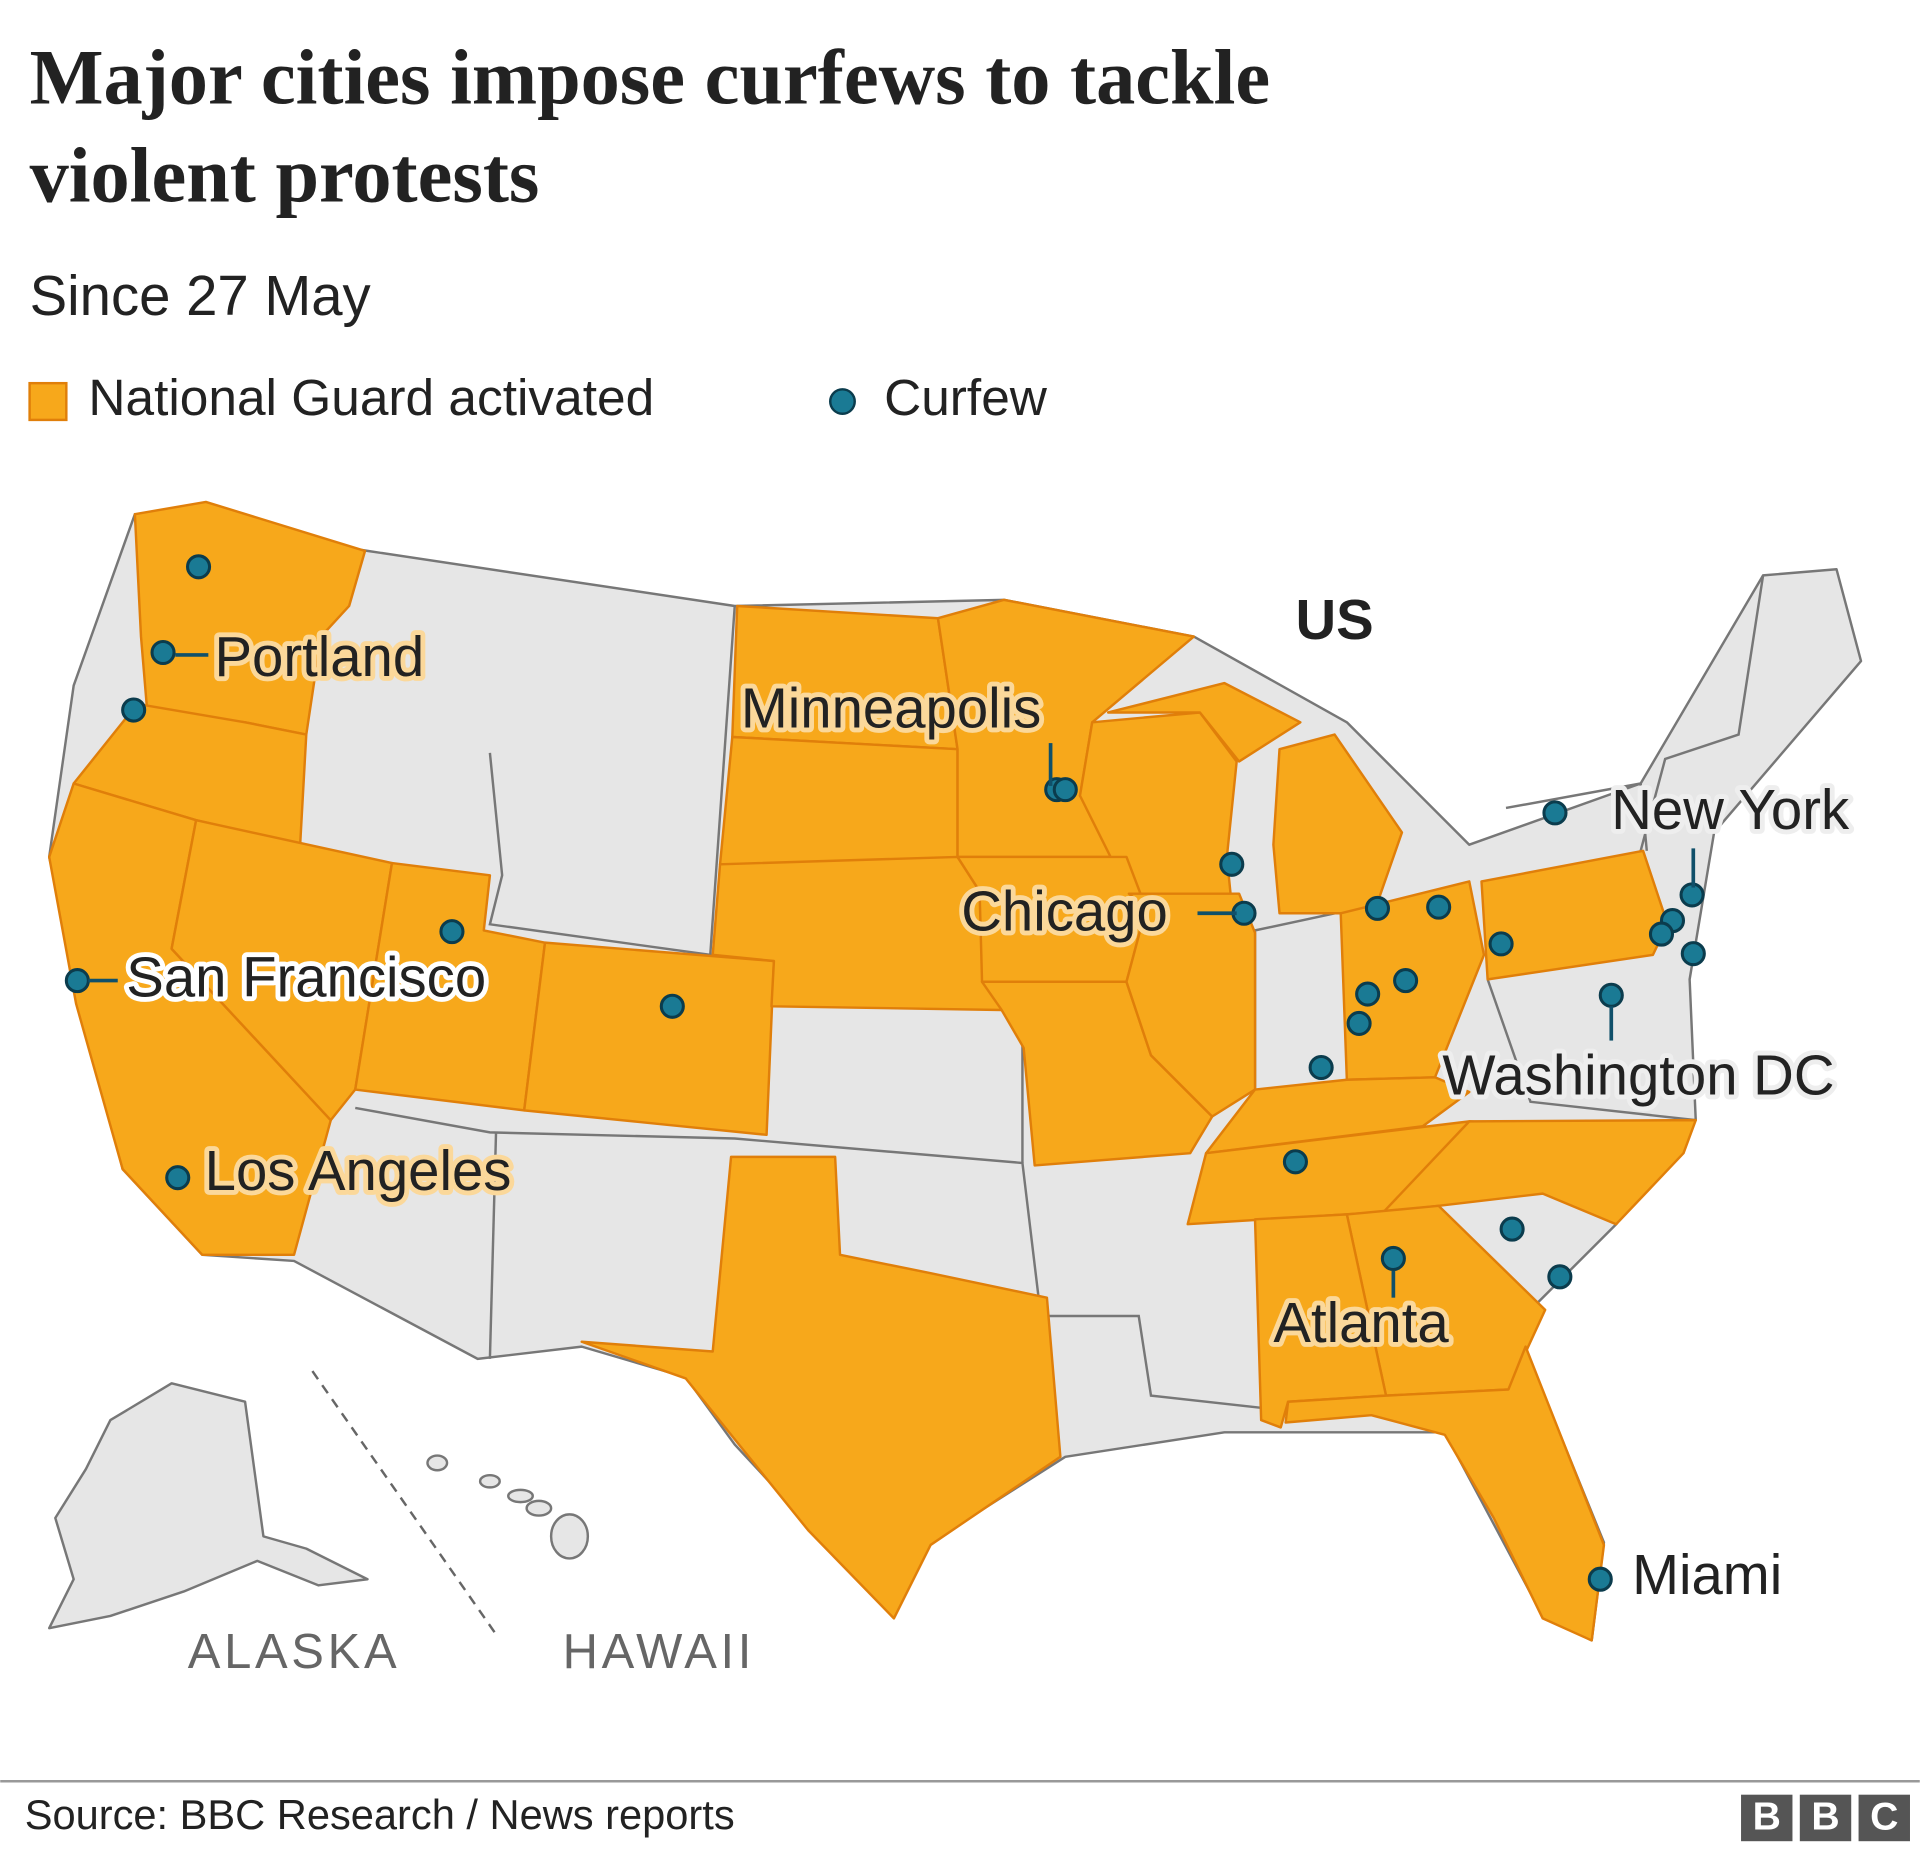  Describe the element at coordinates (1445, 1493) in the screenshot. I see `state-florida` at that location.